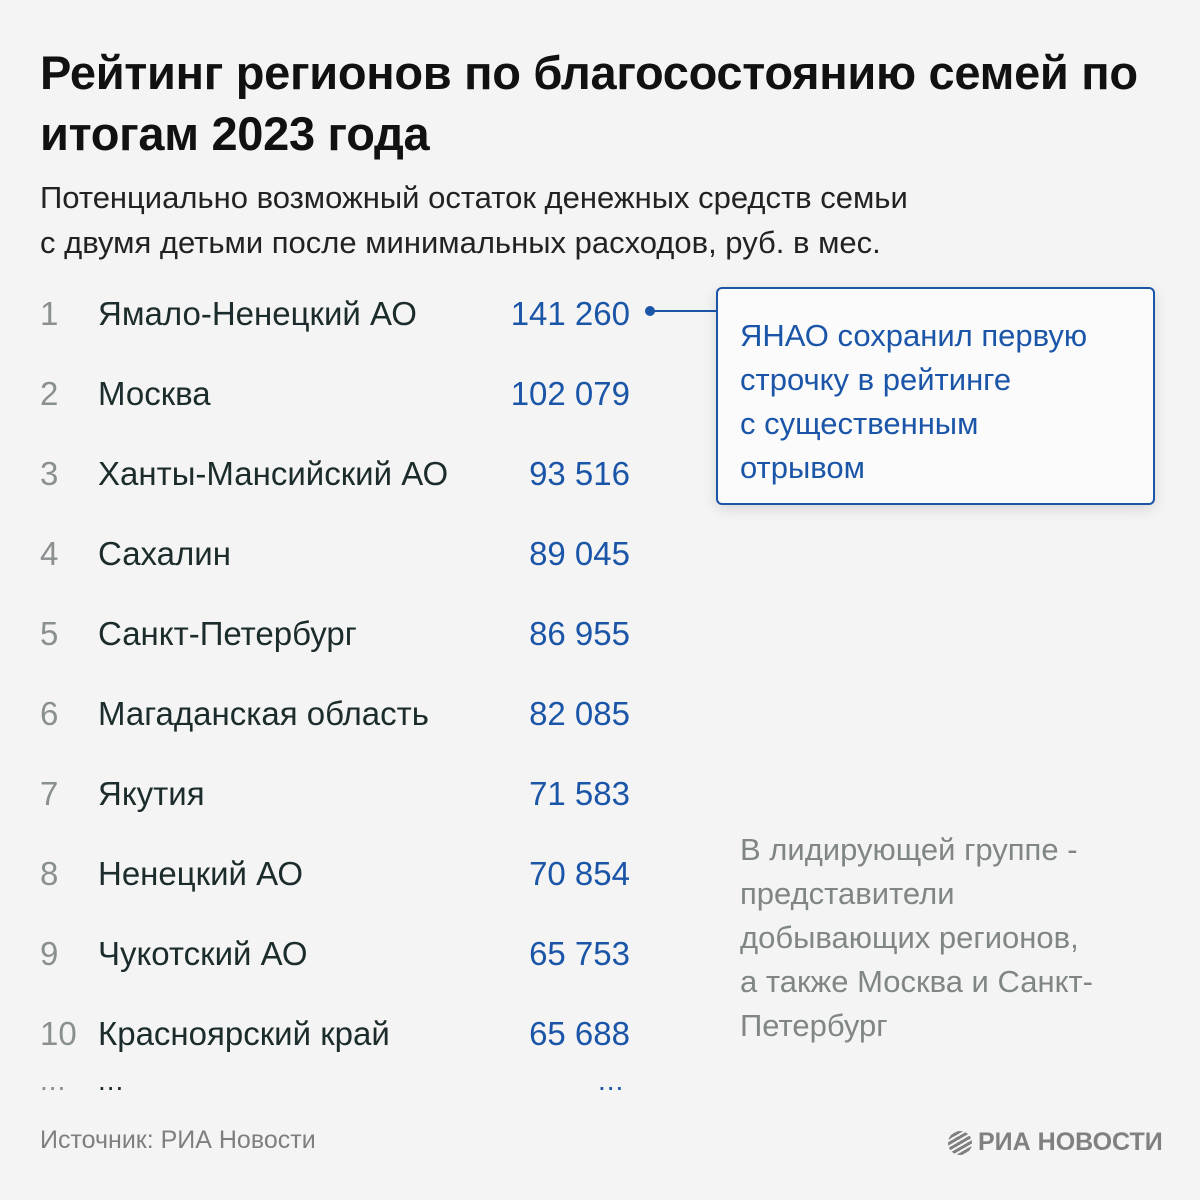  What do you see at coordinates (1070, 1142) in the screenshot?
I see `logo-text: РИА НОВОСТИ` at bounding box center [1070, 1142].